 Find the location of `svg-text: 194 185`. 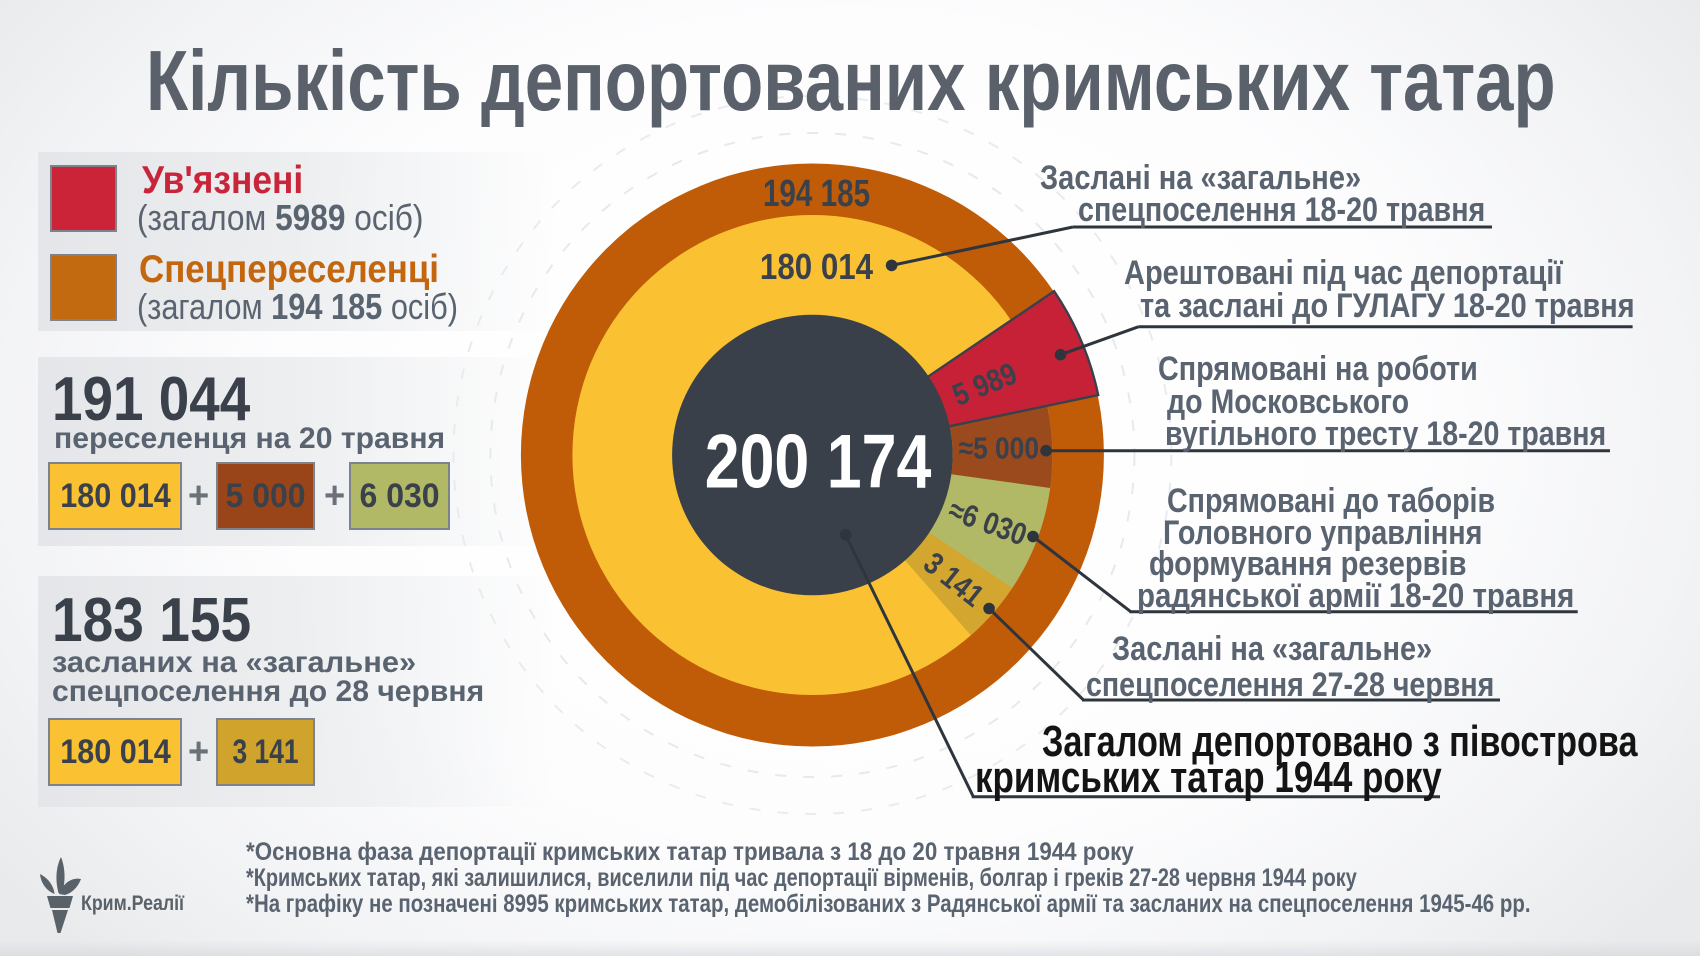

svg-text: 194 185 is located at coordinates (816, 193).